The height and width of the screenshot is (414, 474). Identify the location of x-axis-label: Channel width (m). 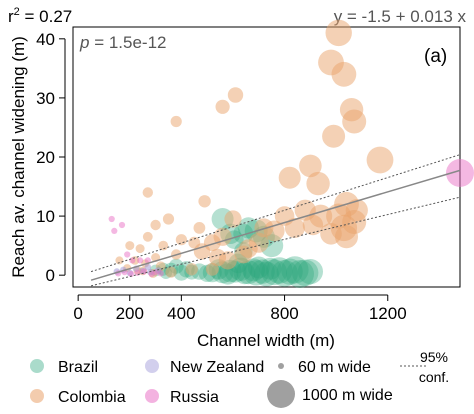
(266, 340).